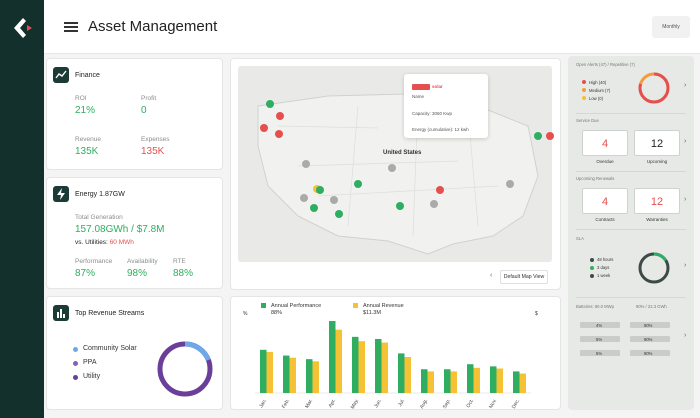 The image size is (700, 418). Describe the element at coordinates (592, 276) in the screenshot. I see `sla-dot-1w` at that location.